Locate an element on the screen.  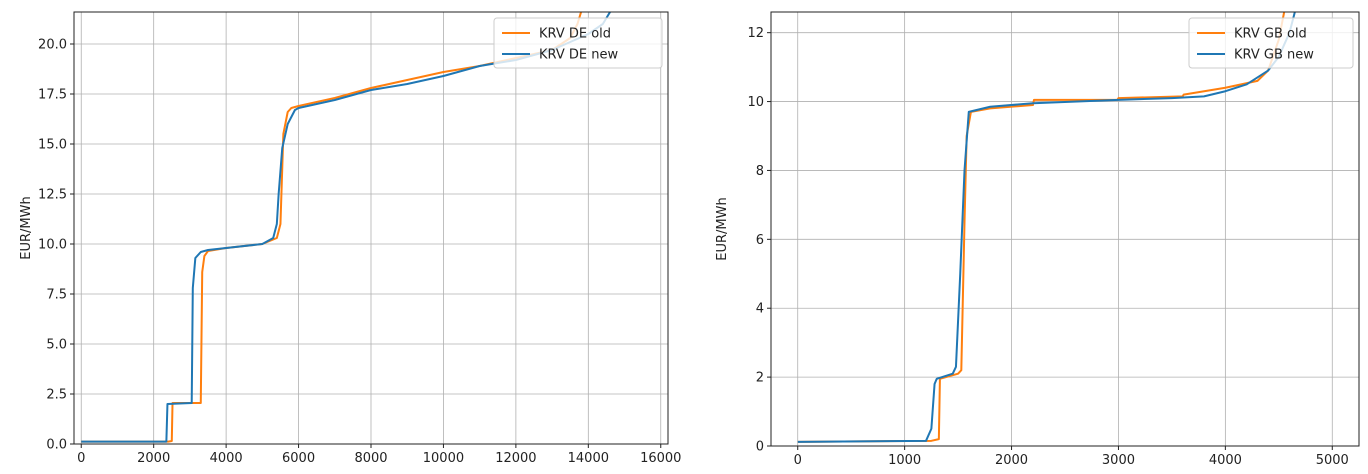
x-tick-label: 3000 is located at coordinates (1118, 460).